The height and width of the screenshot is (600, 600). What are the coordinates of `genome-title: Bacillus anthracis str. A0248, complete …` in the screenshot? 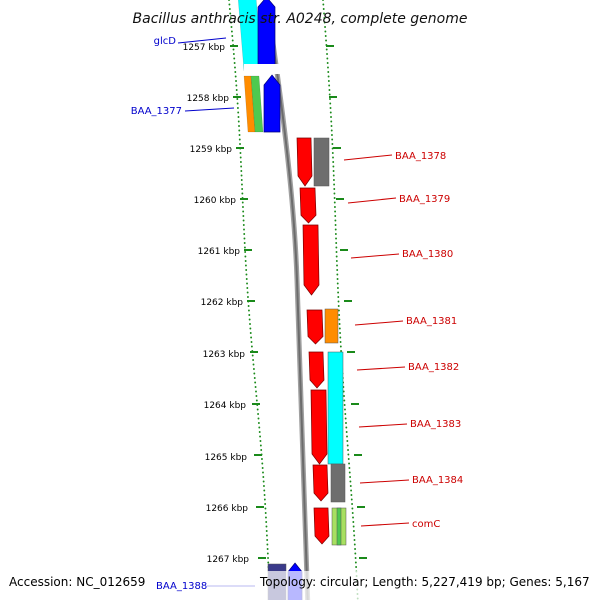 It's located at (300, 19).